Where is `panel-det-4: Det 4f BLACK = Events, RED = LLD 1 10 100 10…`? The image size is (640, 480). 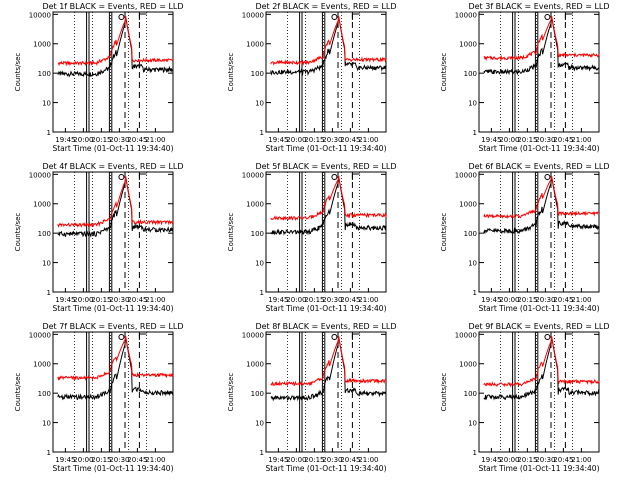
panel-det-4: Det 4f BLACK = Events, RED = LLD 1 10 100 10… is located at coordinates (99, 237).